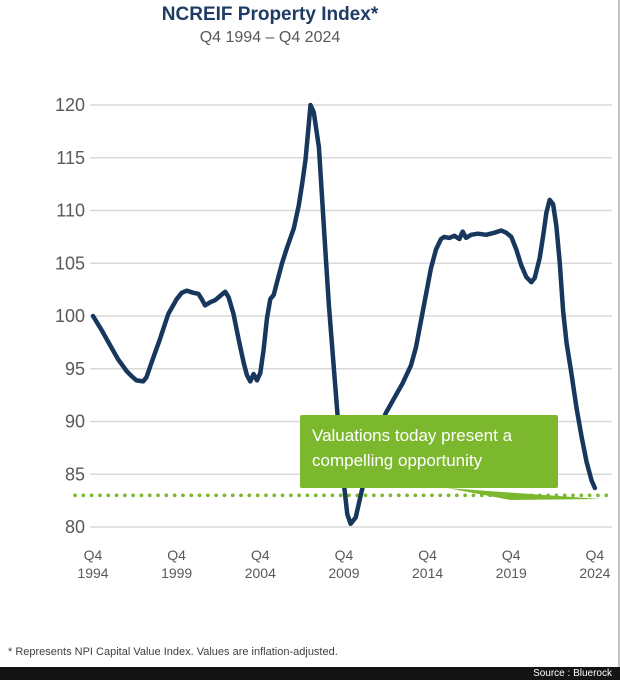 This screenshot has width=620, height=680. What do you see at coordinates (270, 37) in the screenshot?
I see `chart-subtitle: Q4 1994 – Q4 2024` at bounding box center [270, 37].